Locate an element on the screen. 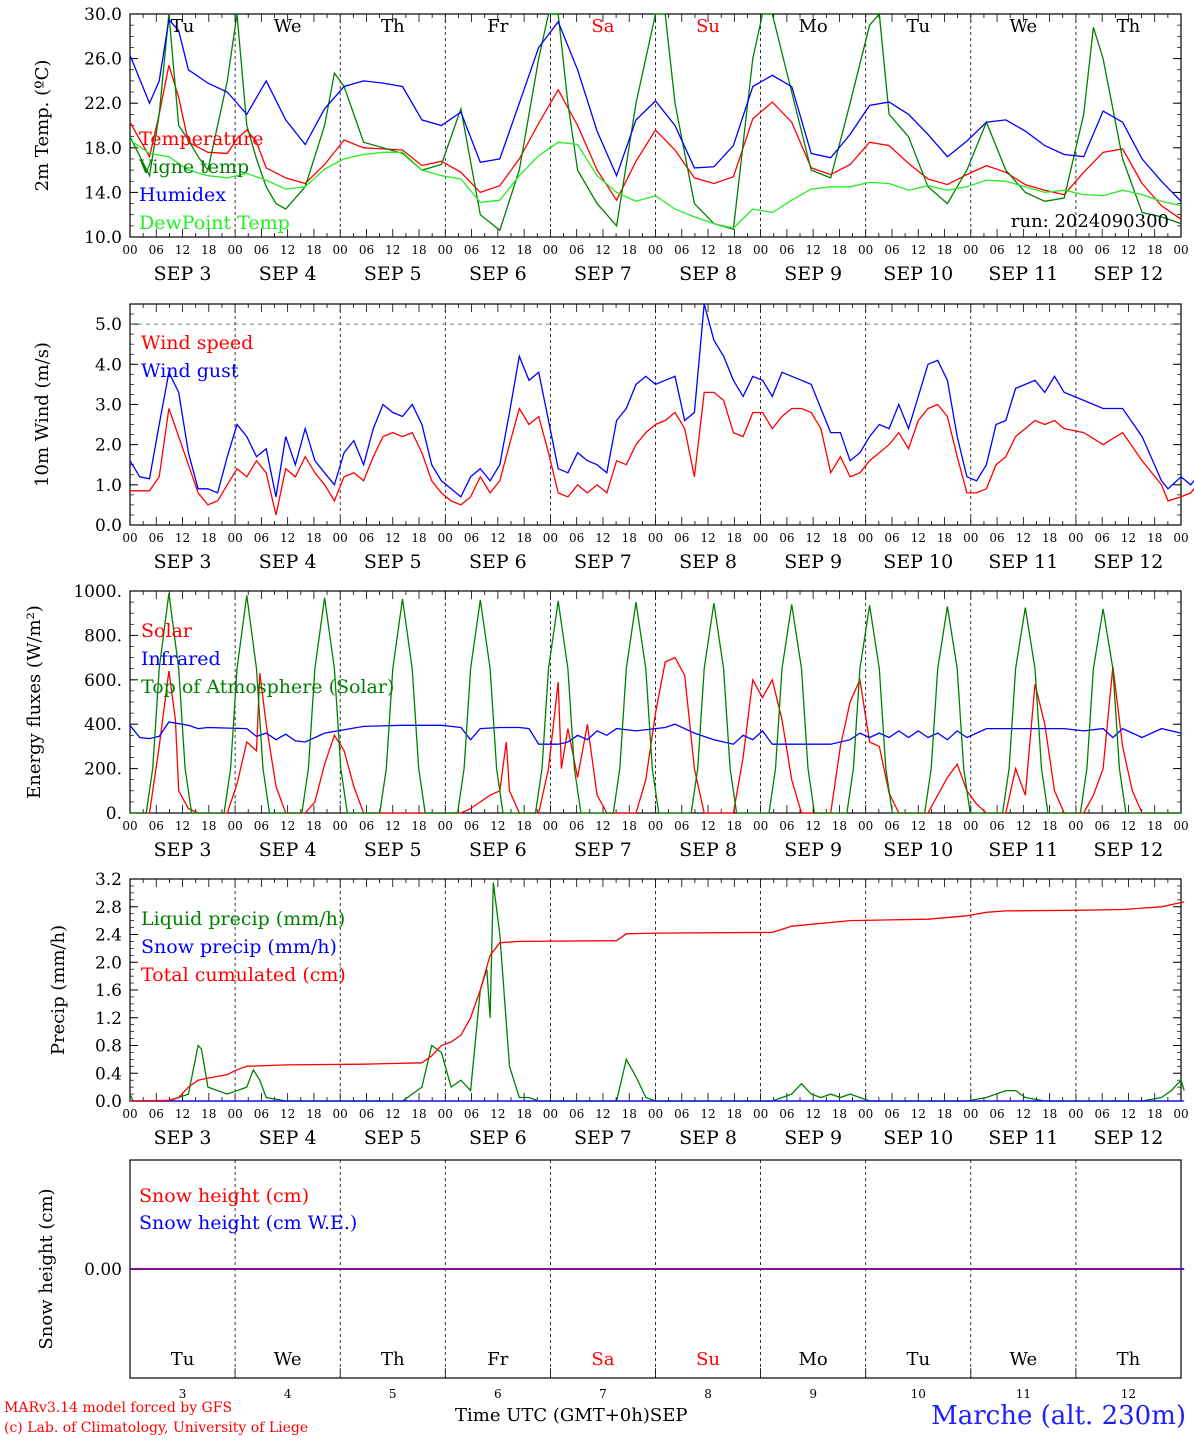  temp-legend-temperature: Temperature is located at coordinates (201, 139).